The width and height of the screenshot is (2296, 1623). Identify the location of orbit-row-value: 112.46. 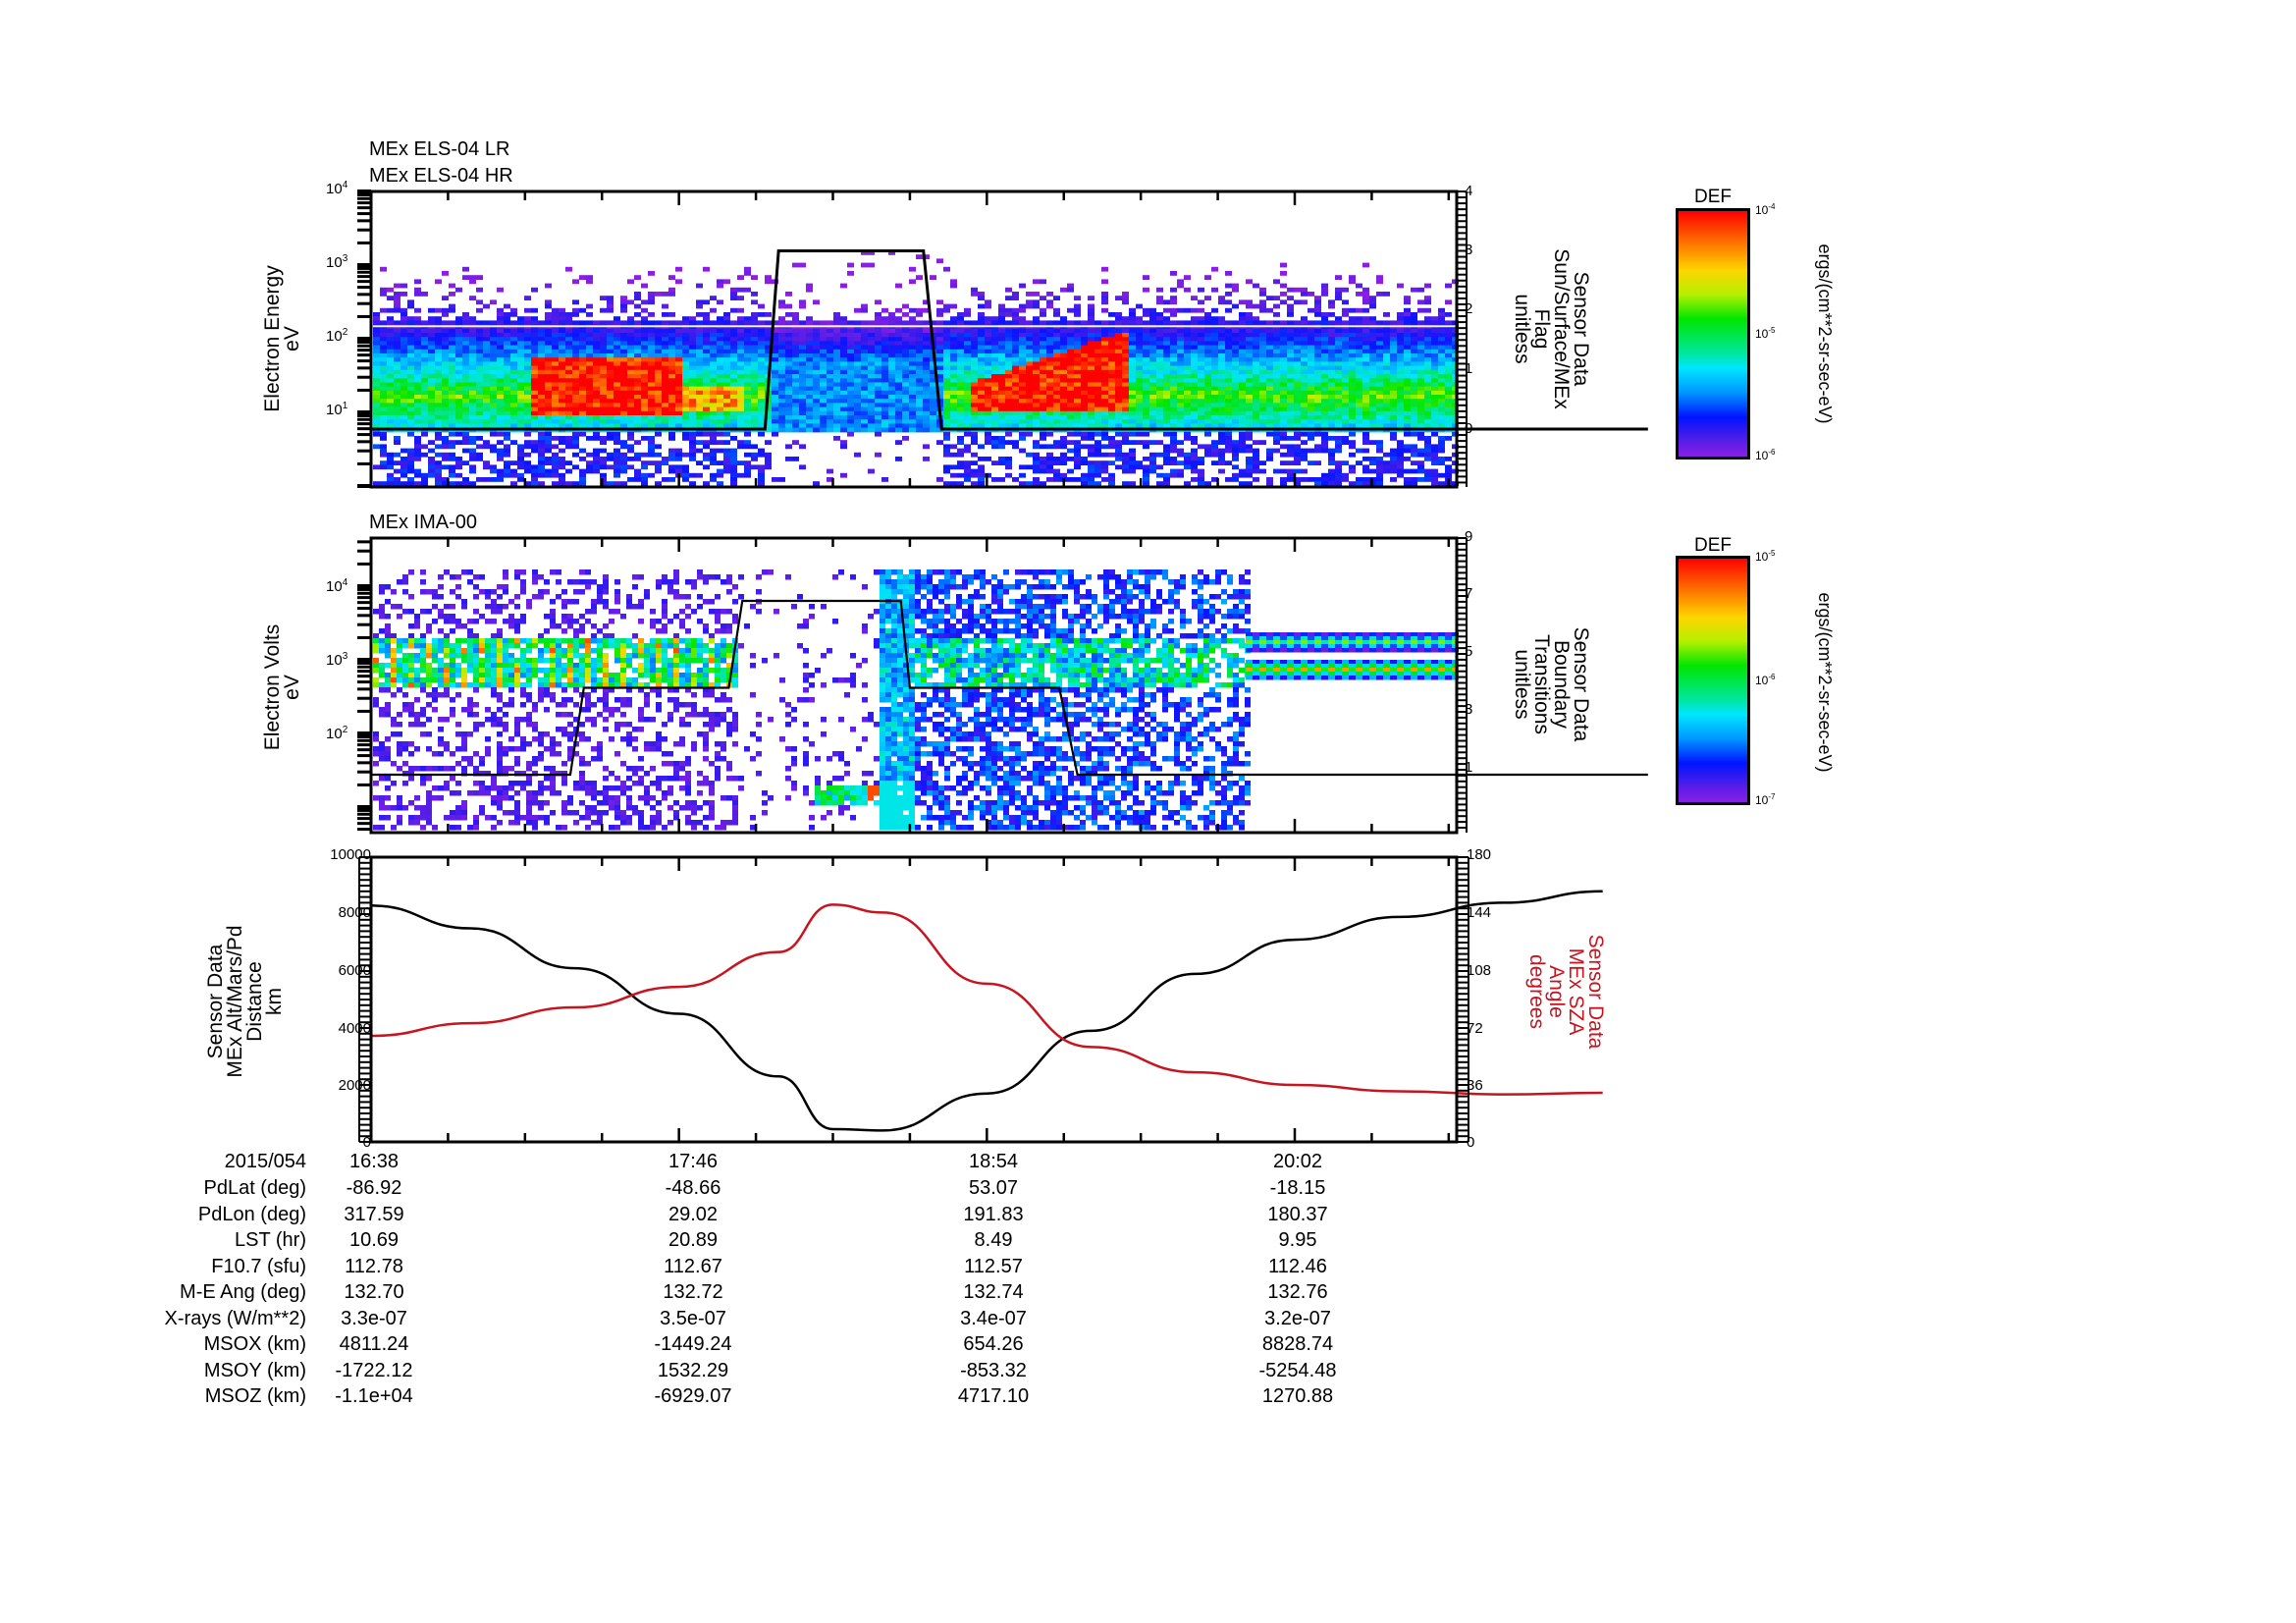
(1298, 1266).